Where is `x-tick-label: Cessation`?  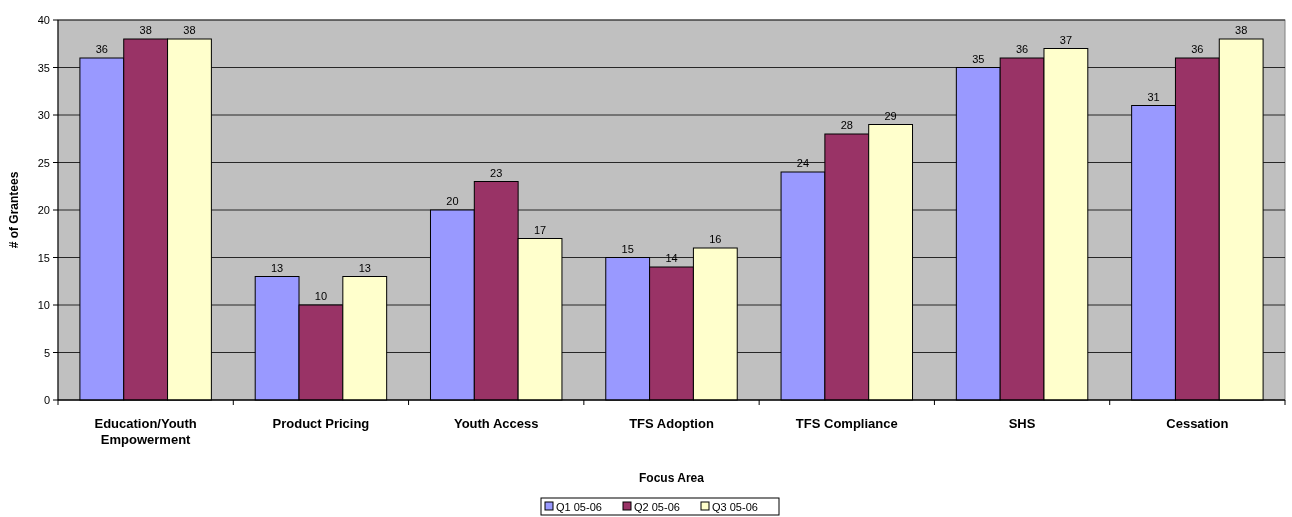 x-tick-label: Cessation is located at coordinates (1197, 423).